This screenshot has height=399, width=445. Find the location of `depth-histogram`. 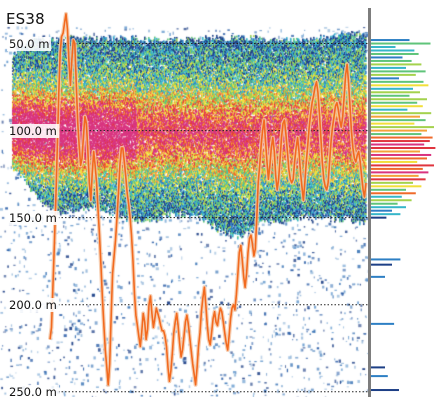

depth-histogram is located at coordinates (403, 215).